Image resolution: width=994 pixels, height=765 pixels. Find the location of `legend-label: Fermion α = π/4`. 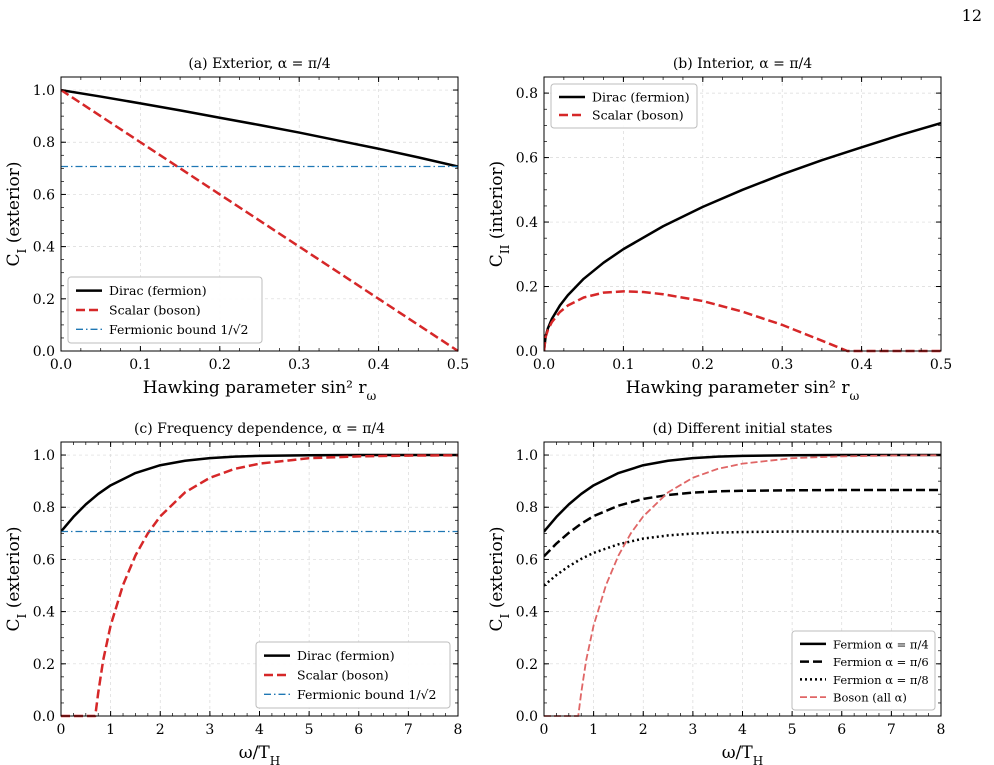

legend-label: Fermion α = π/4 is located at coordinates (881, 644).